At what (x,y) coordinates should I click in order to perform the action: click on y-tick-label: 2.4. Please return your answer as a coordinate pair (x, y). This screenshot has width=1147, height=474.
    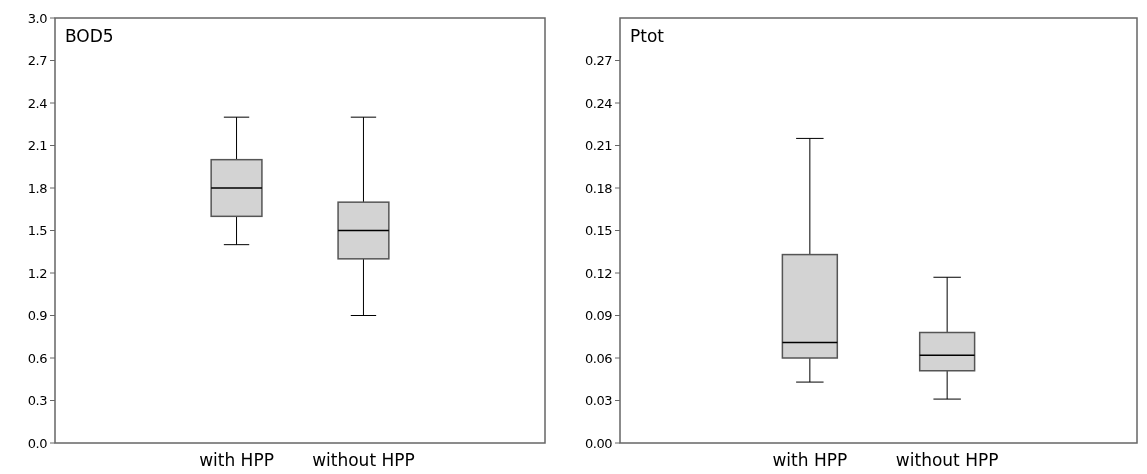
    Looking at the image, I should click on (37, 103).